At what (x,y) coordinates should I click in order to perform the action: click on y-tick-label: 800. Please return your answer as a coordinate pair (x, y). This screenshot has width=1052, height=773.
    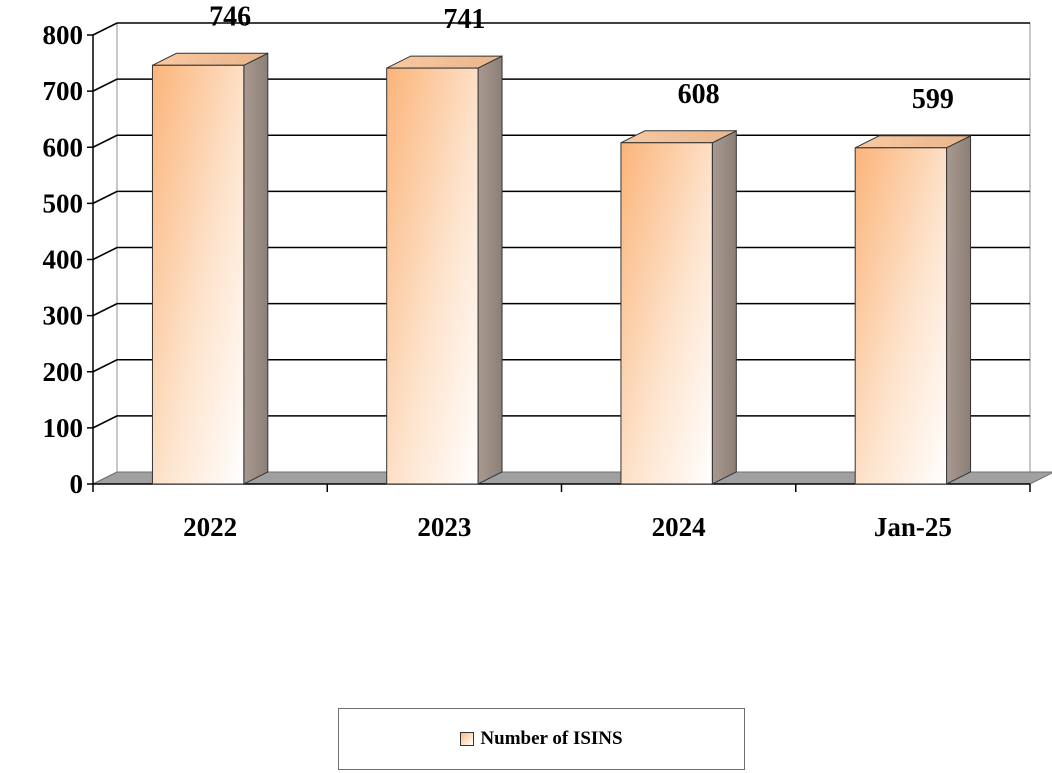
    Looking at the image, I should click on (63, 35).